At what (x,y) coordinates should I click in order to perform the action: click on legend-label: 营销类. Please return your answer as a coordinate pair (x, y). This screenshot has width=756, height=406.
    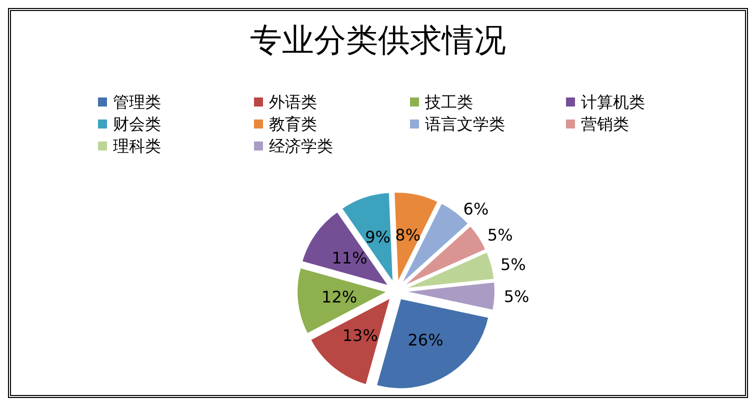
    Looking at the image, I should click on (605, 124).